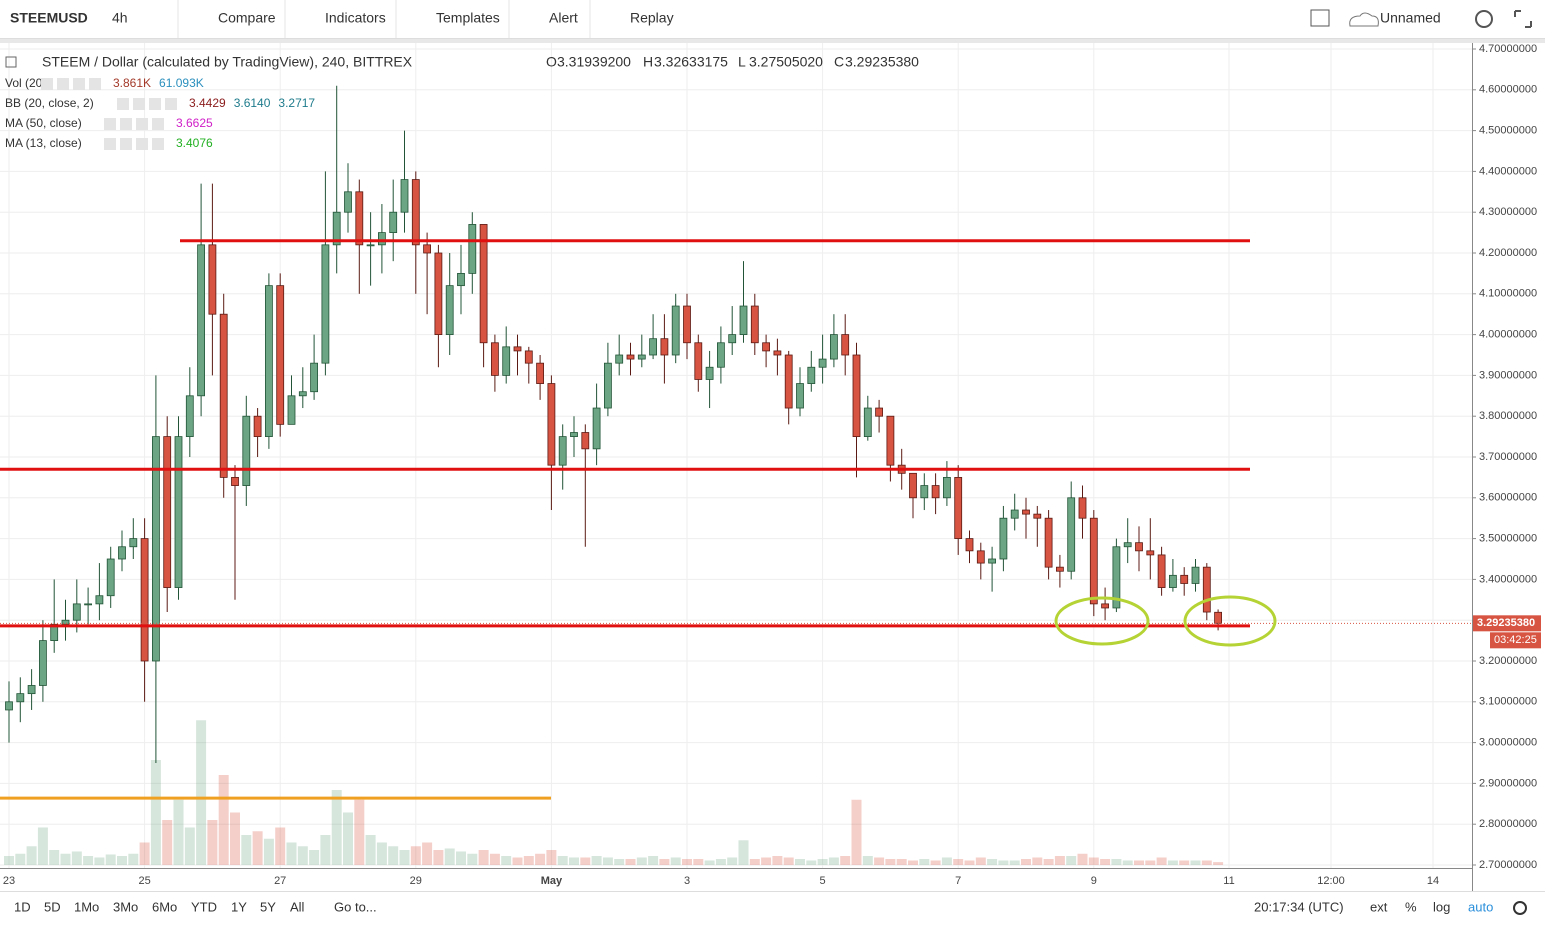 The image size is (1545, 931). I want to click on range-button: All, so click(297, 906).